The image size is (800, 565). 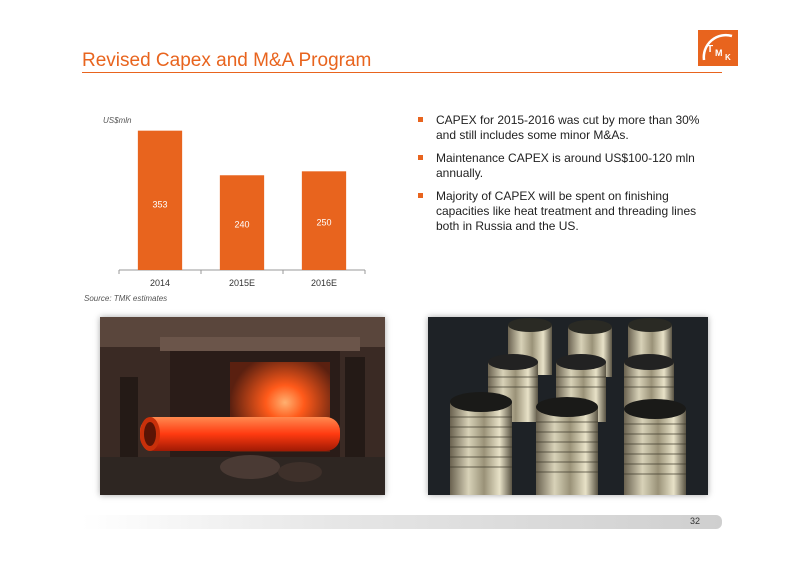 What do you see at coordinates (242, 283) in the screenshot?
I see `x-tick-label: 2015E` at bounding box center [242, 283].